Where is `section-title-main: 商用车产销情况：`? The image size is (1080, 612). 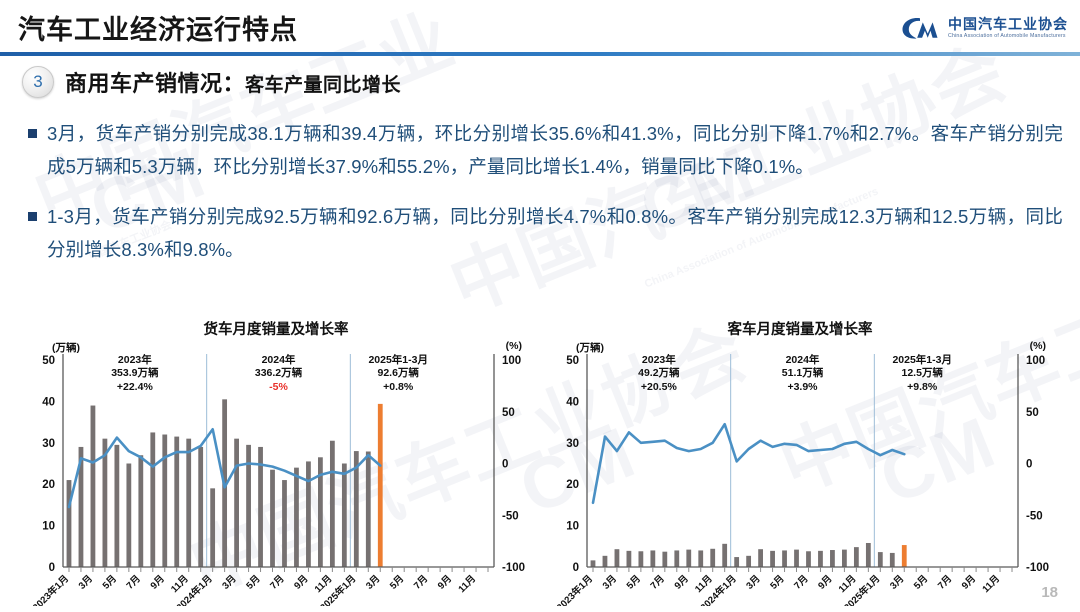 section-title-main: 商用车产销情况： is located at coordinates (155, 83).